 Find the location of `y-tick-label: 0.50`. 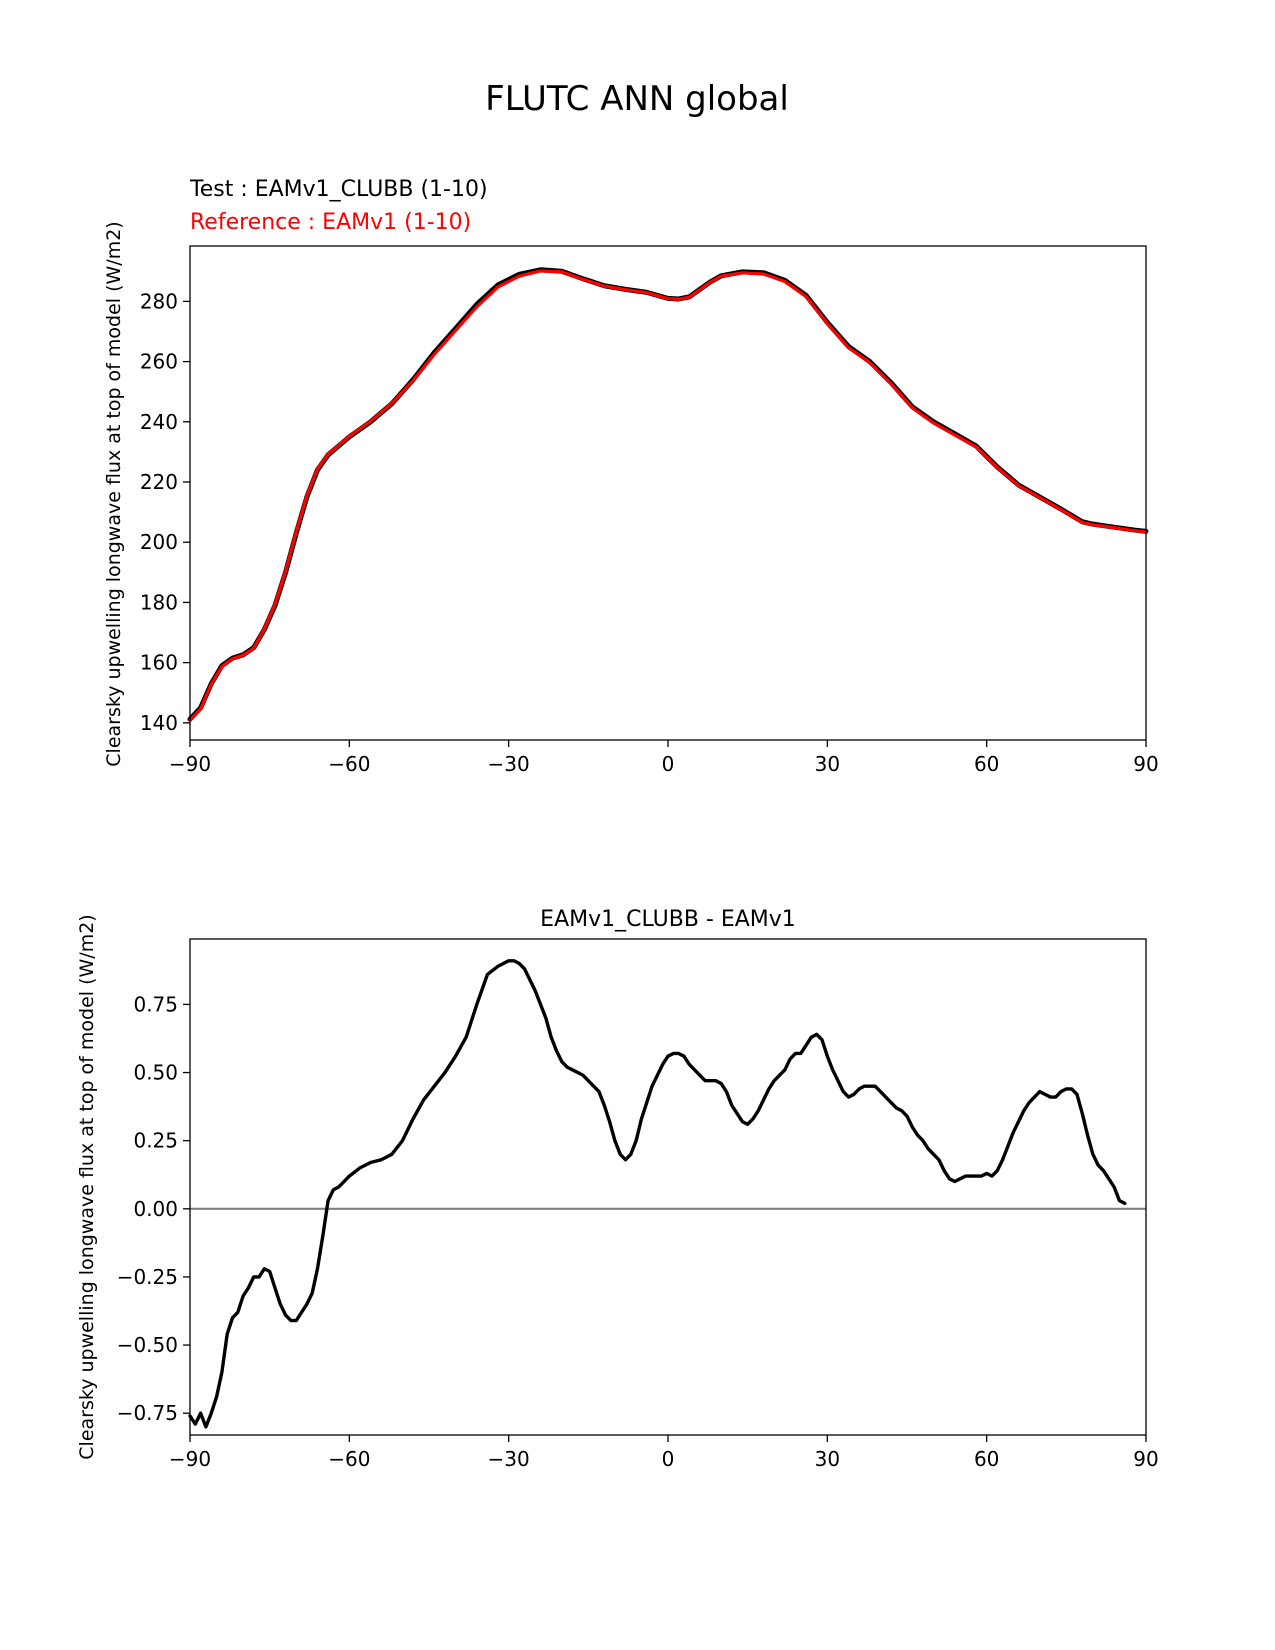

y-tick-label: 0.50 is located at coordinates (155, 1073).